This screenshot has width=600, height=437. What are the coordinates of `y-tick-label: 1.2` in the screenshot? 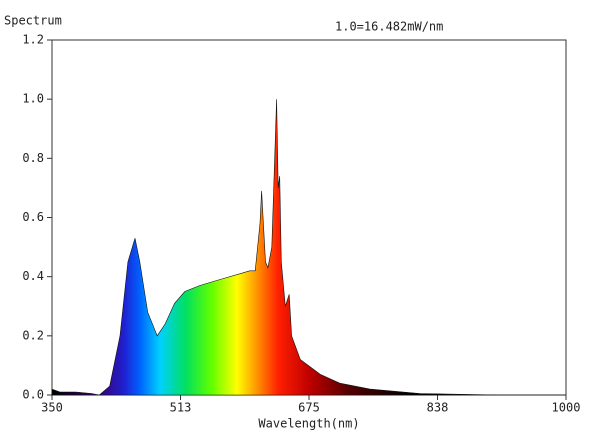 It's located at (33, 40).